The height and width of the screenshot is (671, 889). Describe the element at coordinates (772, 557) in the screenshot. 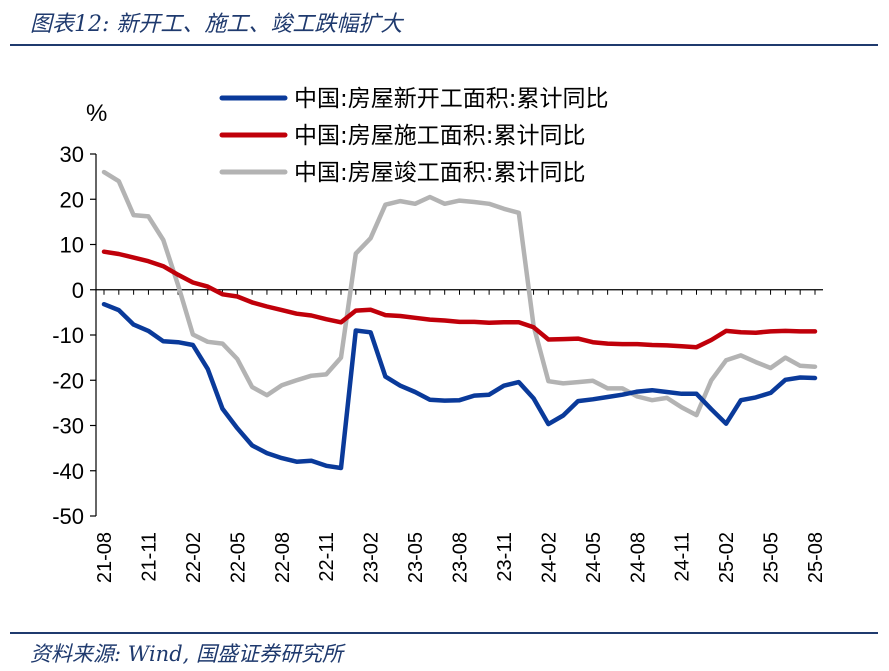

I see `x-tick-label: 25-05` at that location.